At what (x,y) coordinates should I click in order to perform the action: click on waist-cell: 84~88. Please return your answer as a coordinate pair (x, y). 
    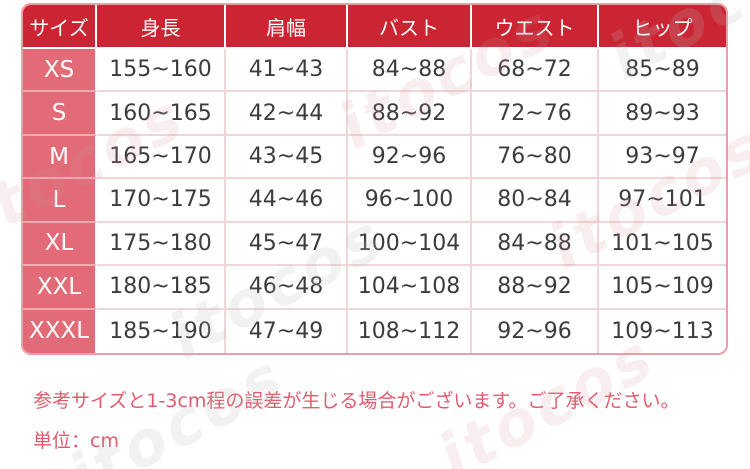
    Looking at the image, I should click on (535, 244).